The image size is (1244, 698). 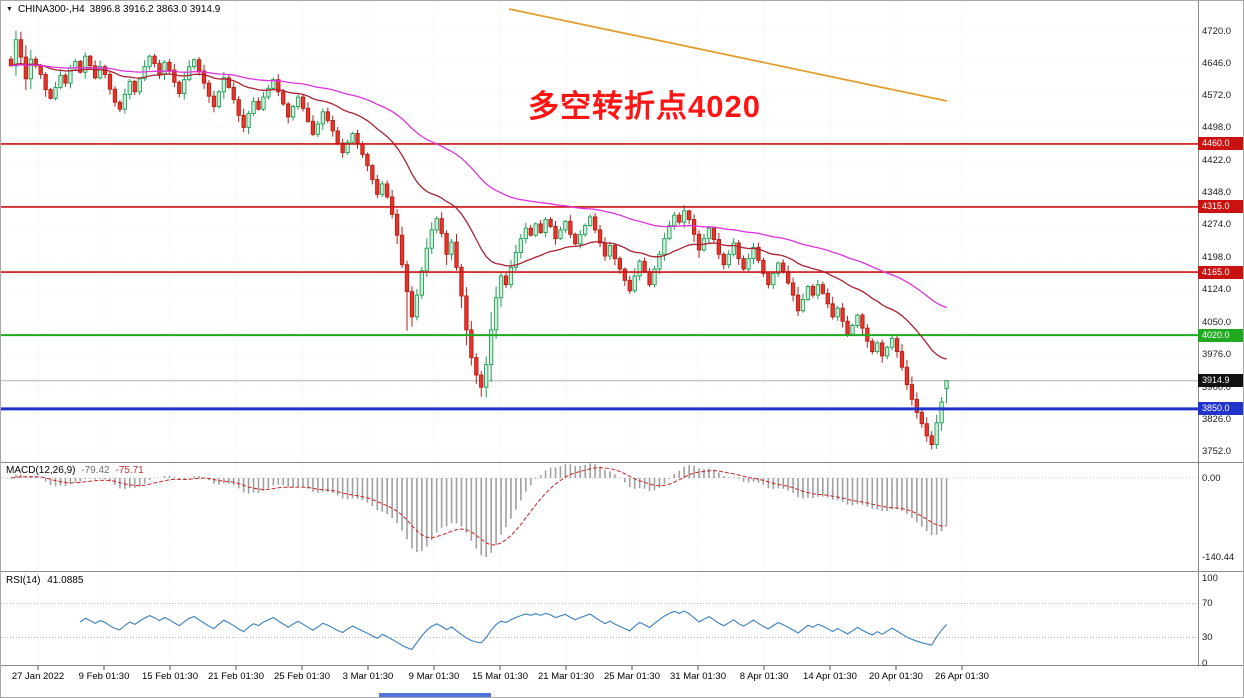 What do you see at coordinates (435, 695) in the screenshot?
I see `scrollbar-thumb` at bounding box center [435, 695].